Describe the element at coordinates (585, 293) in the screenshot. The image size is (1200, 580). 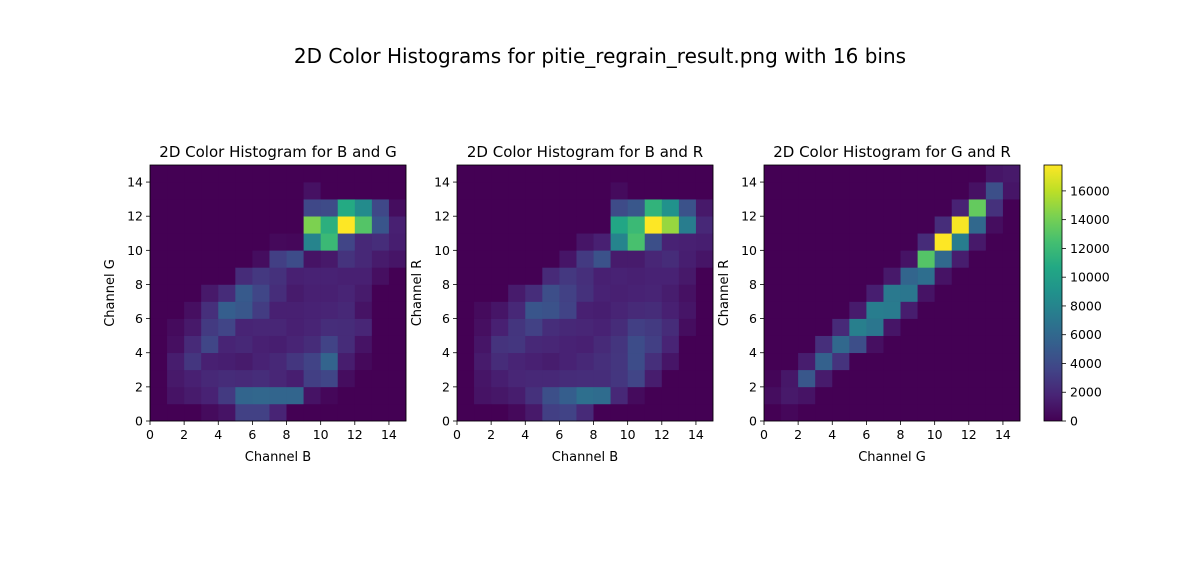
I see `heatmap-cells` at that location.